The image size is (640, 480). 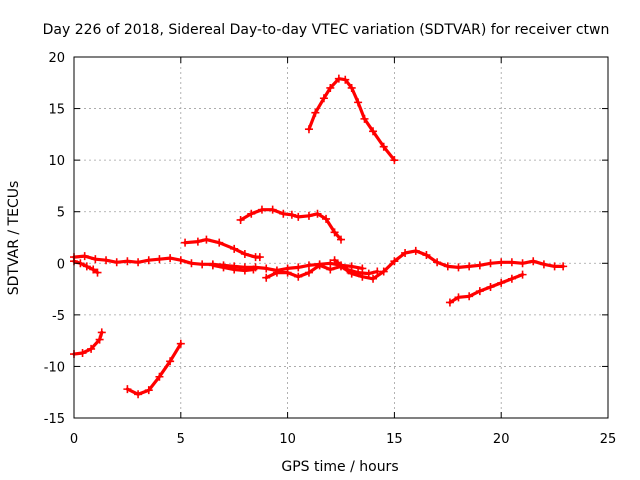 I want to click on x-tick-label: 20, so click(x=501, y=439).